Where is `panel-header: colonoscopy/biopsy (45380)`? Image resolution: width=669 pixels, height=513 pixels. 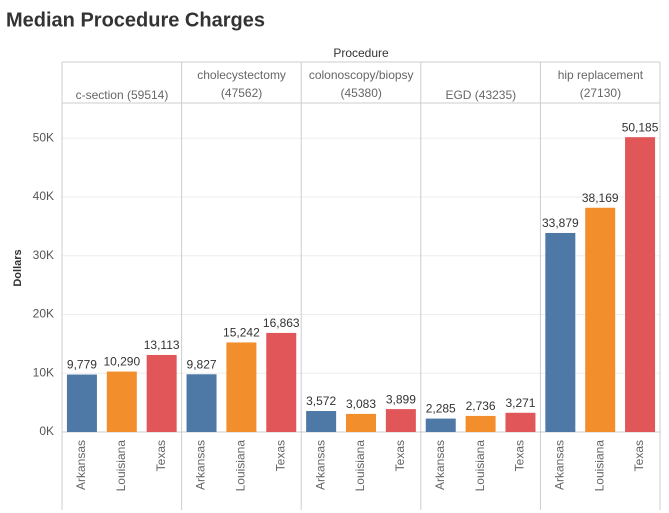 panel-header: colonoscopy/biopsy (45380) is located at coordinates (361, 84).